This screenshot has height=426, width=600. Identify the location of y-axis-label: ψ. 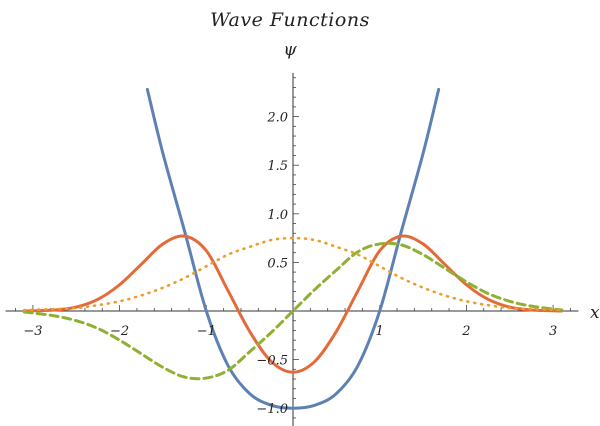
(290, 50).